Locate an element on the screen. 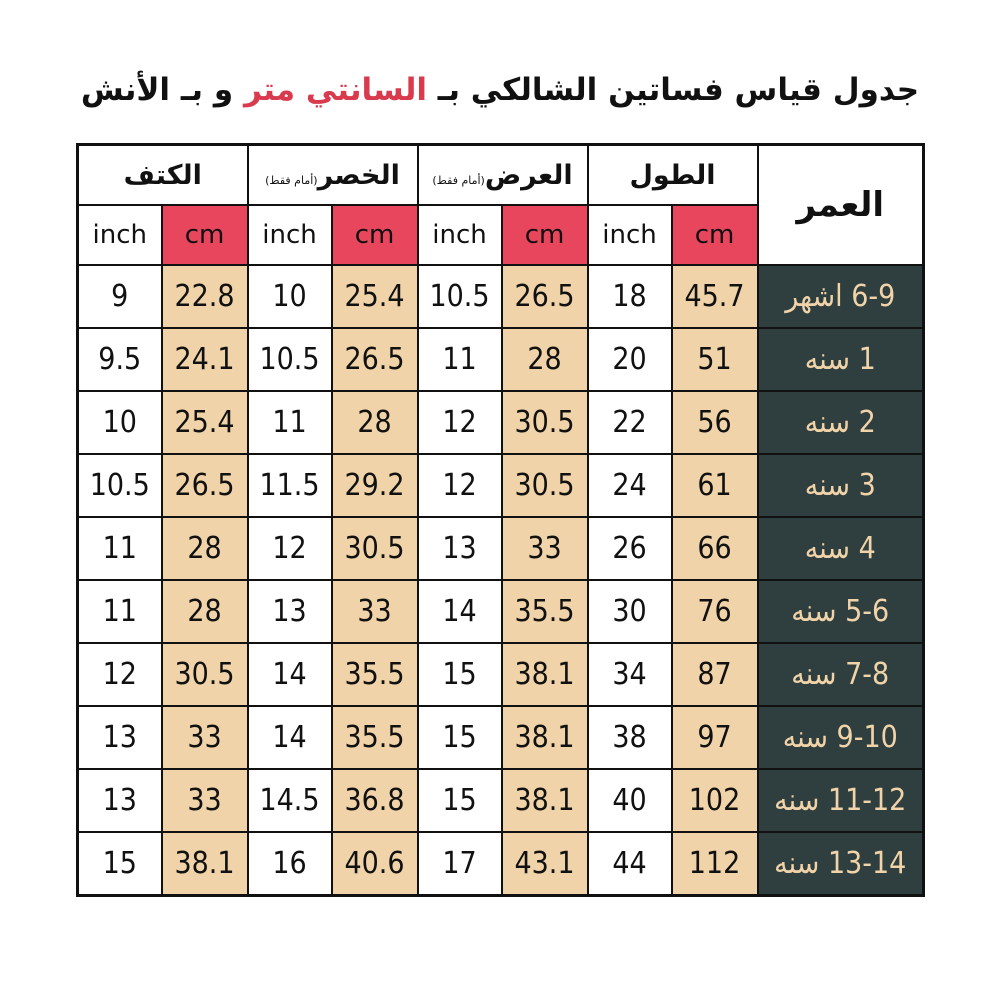 The width and height of the screenshot is (1000, 985). age-cell: 7-8 سنه is located at coordinates (840, 674).